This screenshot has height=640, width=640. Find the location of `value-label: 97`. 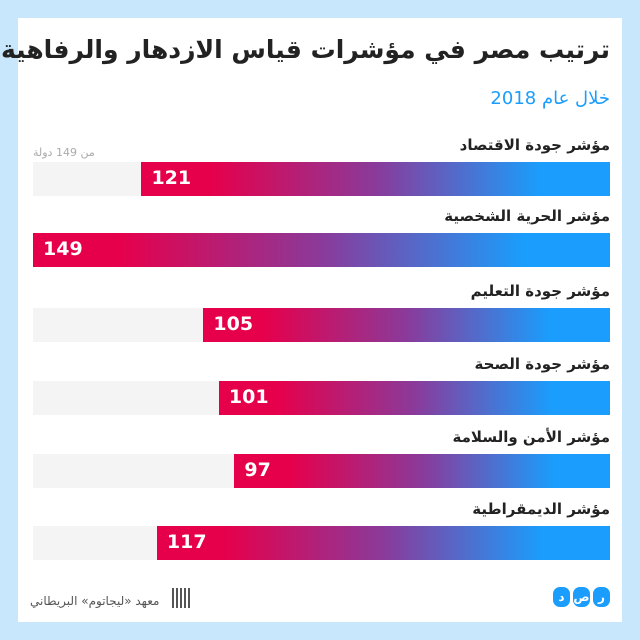

value-label: 97 is located at coordinates (257, 470).